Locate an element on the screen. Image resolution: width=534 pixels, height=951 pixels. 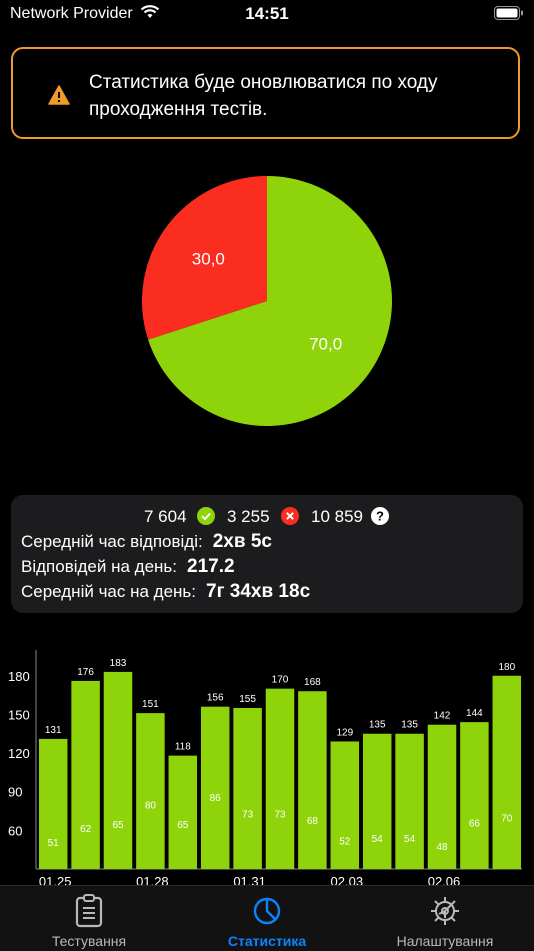
battery-icon is located at coordinates (508, 13).